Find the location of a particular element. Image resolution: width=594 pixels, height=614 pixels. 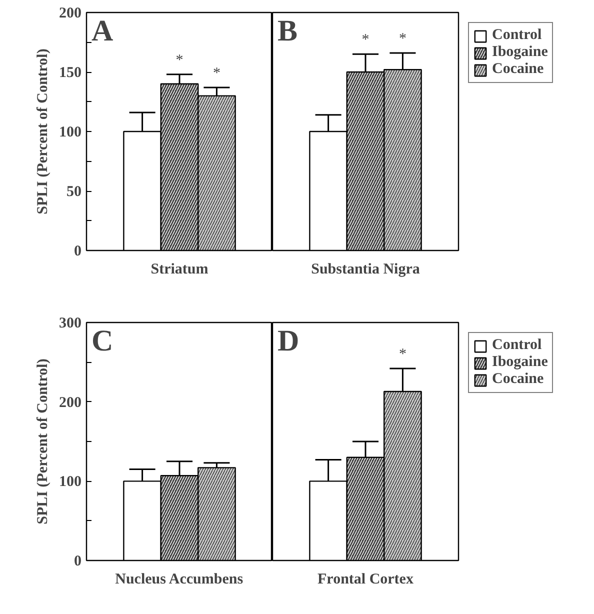

chart-title: B is located at coordinates (288, 31).